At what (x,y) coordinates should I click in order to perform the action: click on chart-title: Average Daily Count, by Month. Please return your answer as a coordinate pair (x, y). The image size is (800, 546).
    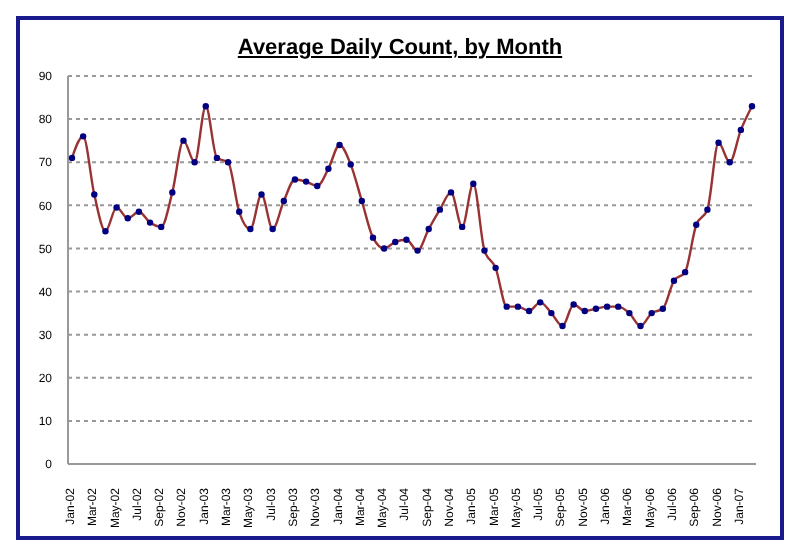
    Looking at the image, I should click on (400, 50).